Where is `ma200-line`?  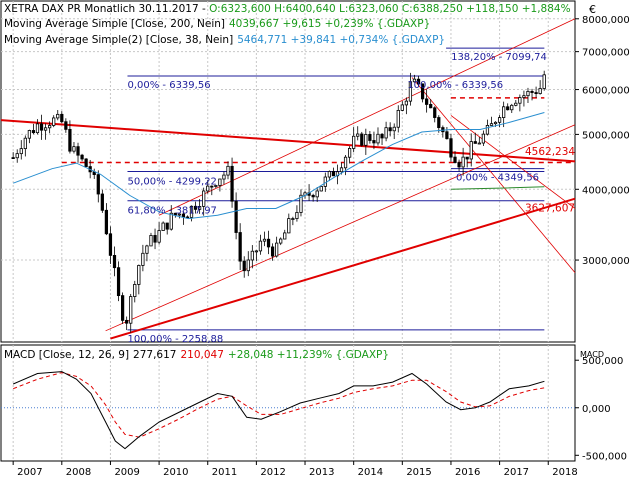
ma200-line is located at coordinates (497, 188).